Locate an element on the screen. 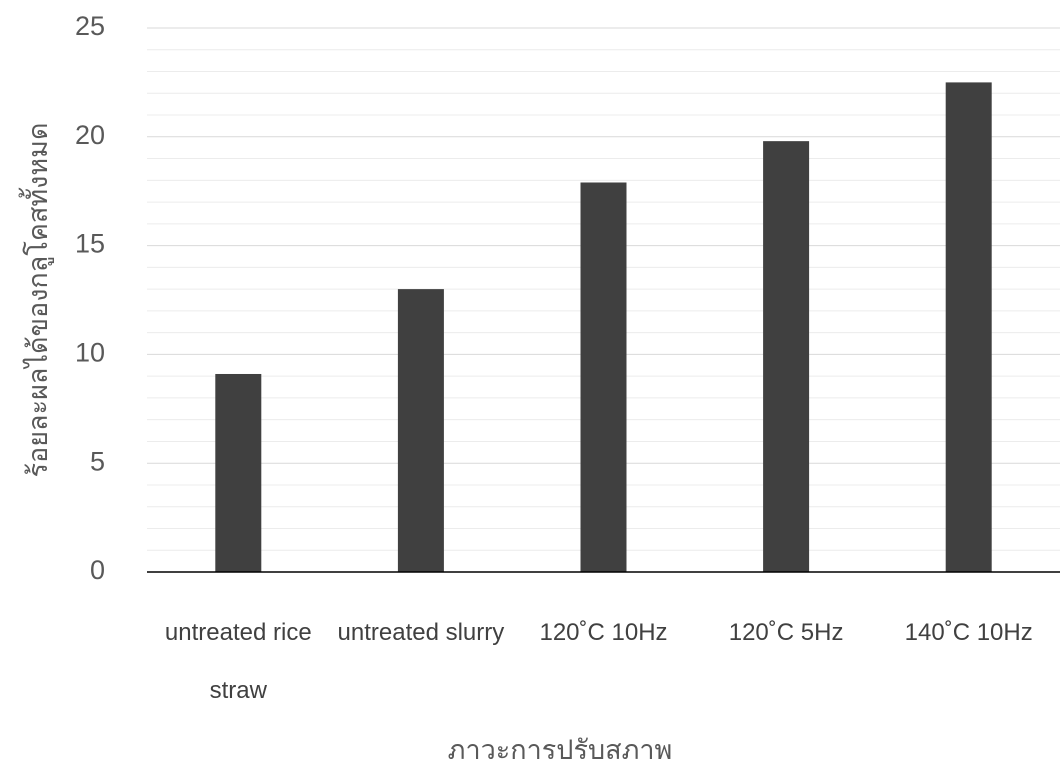 This screenshot has width=1060, height=769. x-tick-label: 140˚C 10Hz is located at coordinates (968, 632).